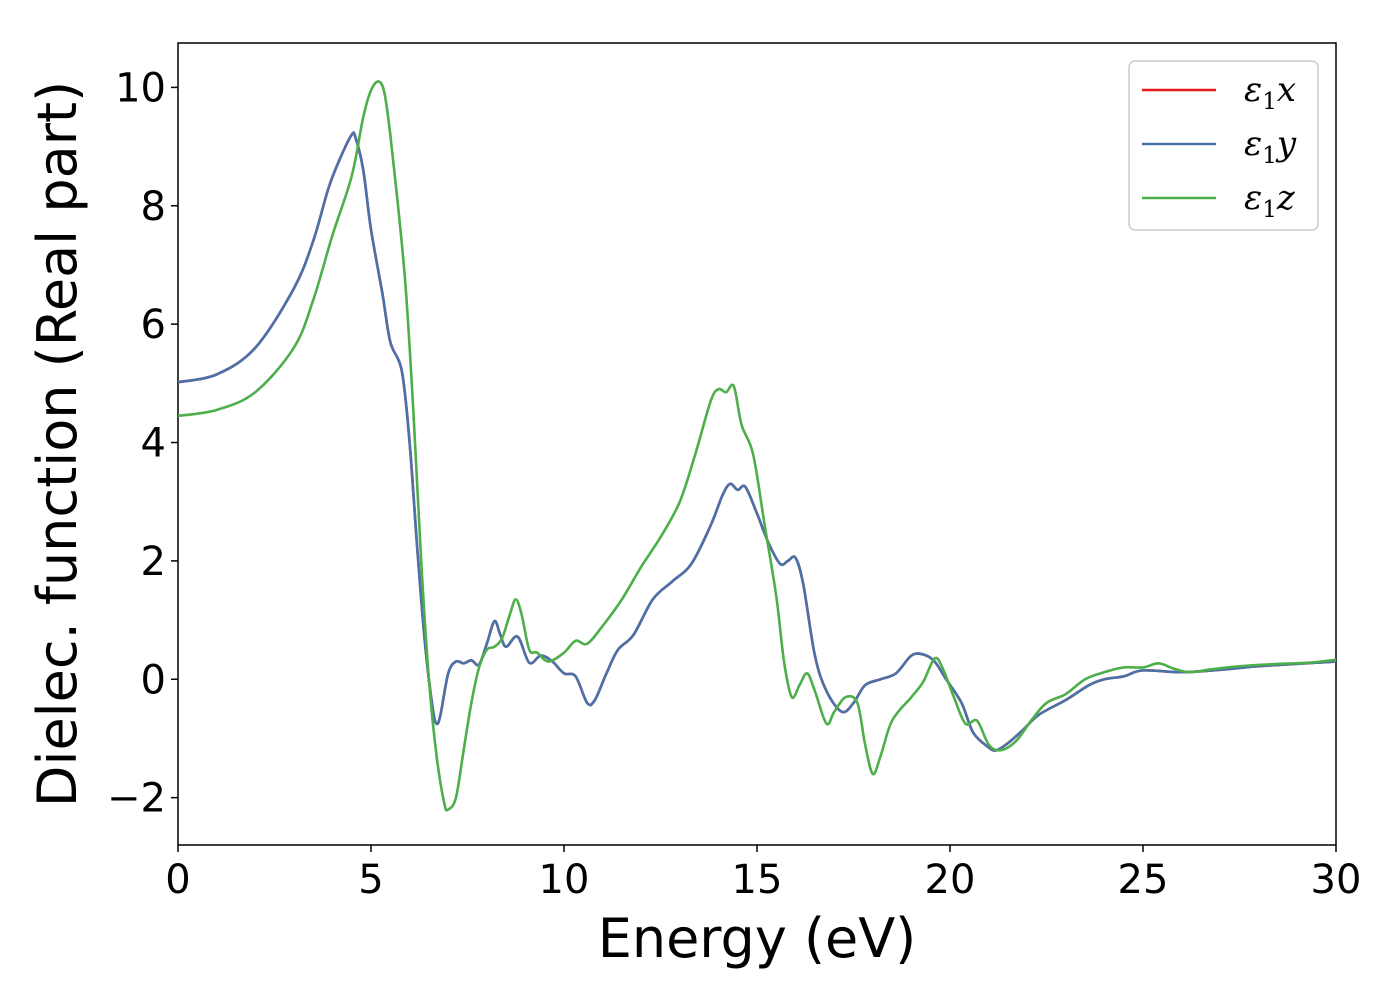 The height and width of the screenshot is (1000, 1400). I want to click on legend-label-eps1-z: ε1z, so click(1270, 200).